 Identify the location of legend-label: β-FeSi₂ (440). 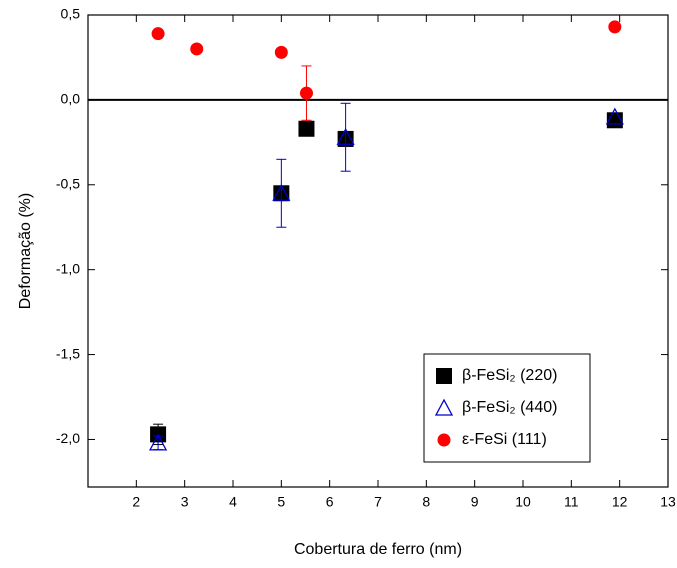
(509, 407).